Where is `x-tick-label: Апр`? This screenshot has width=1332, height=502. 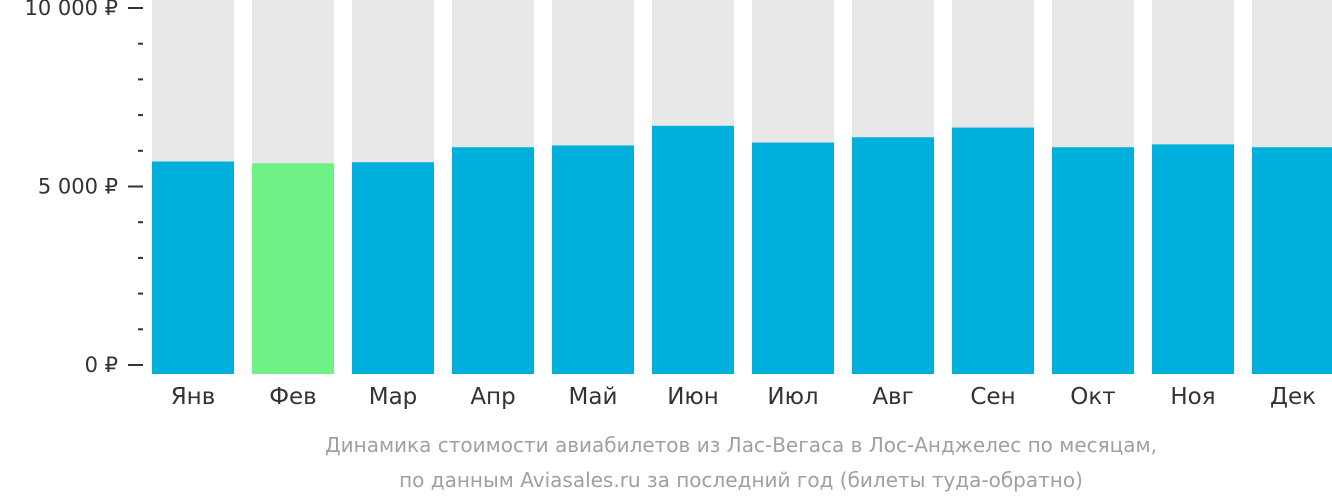
x-tick-label: Апр is located at coordinates (492, 397).